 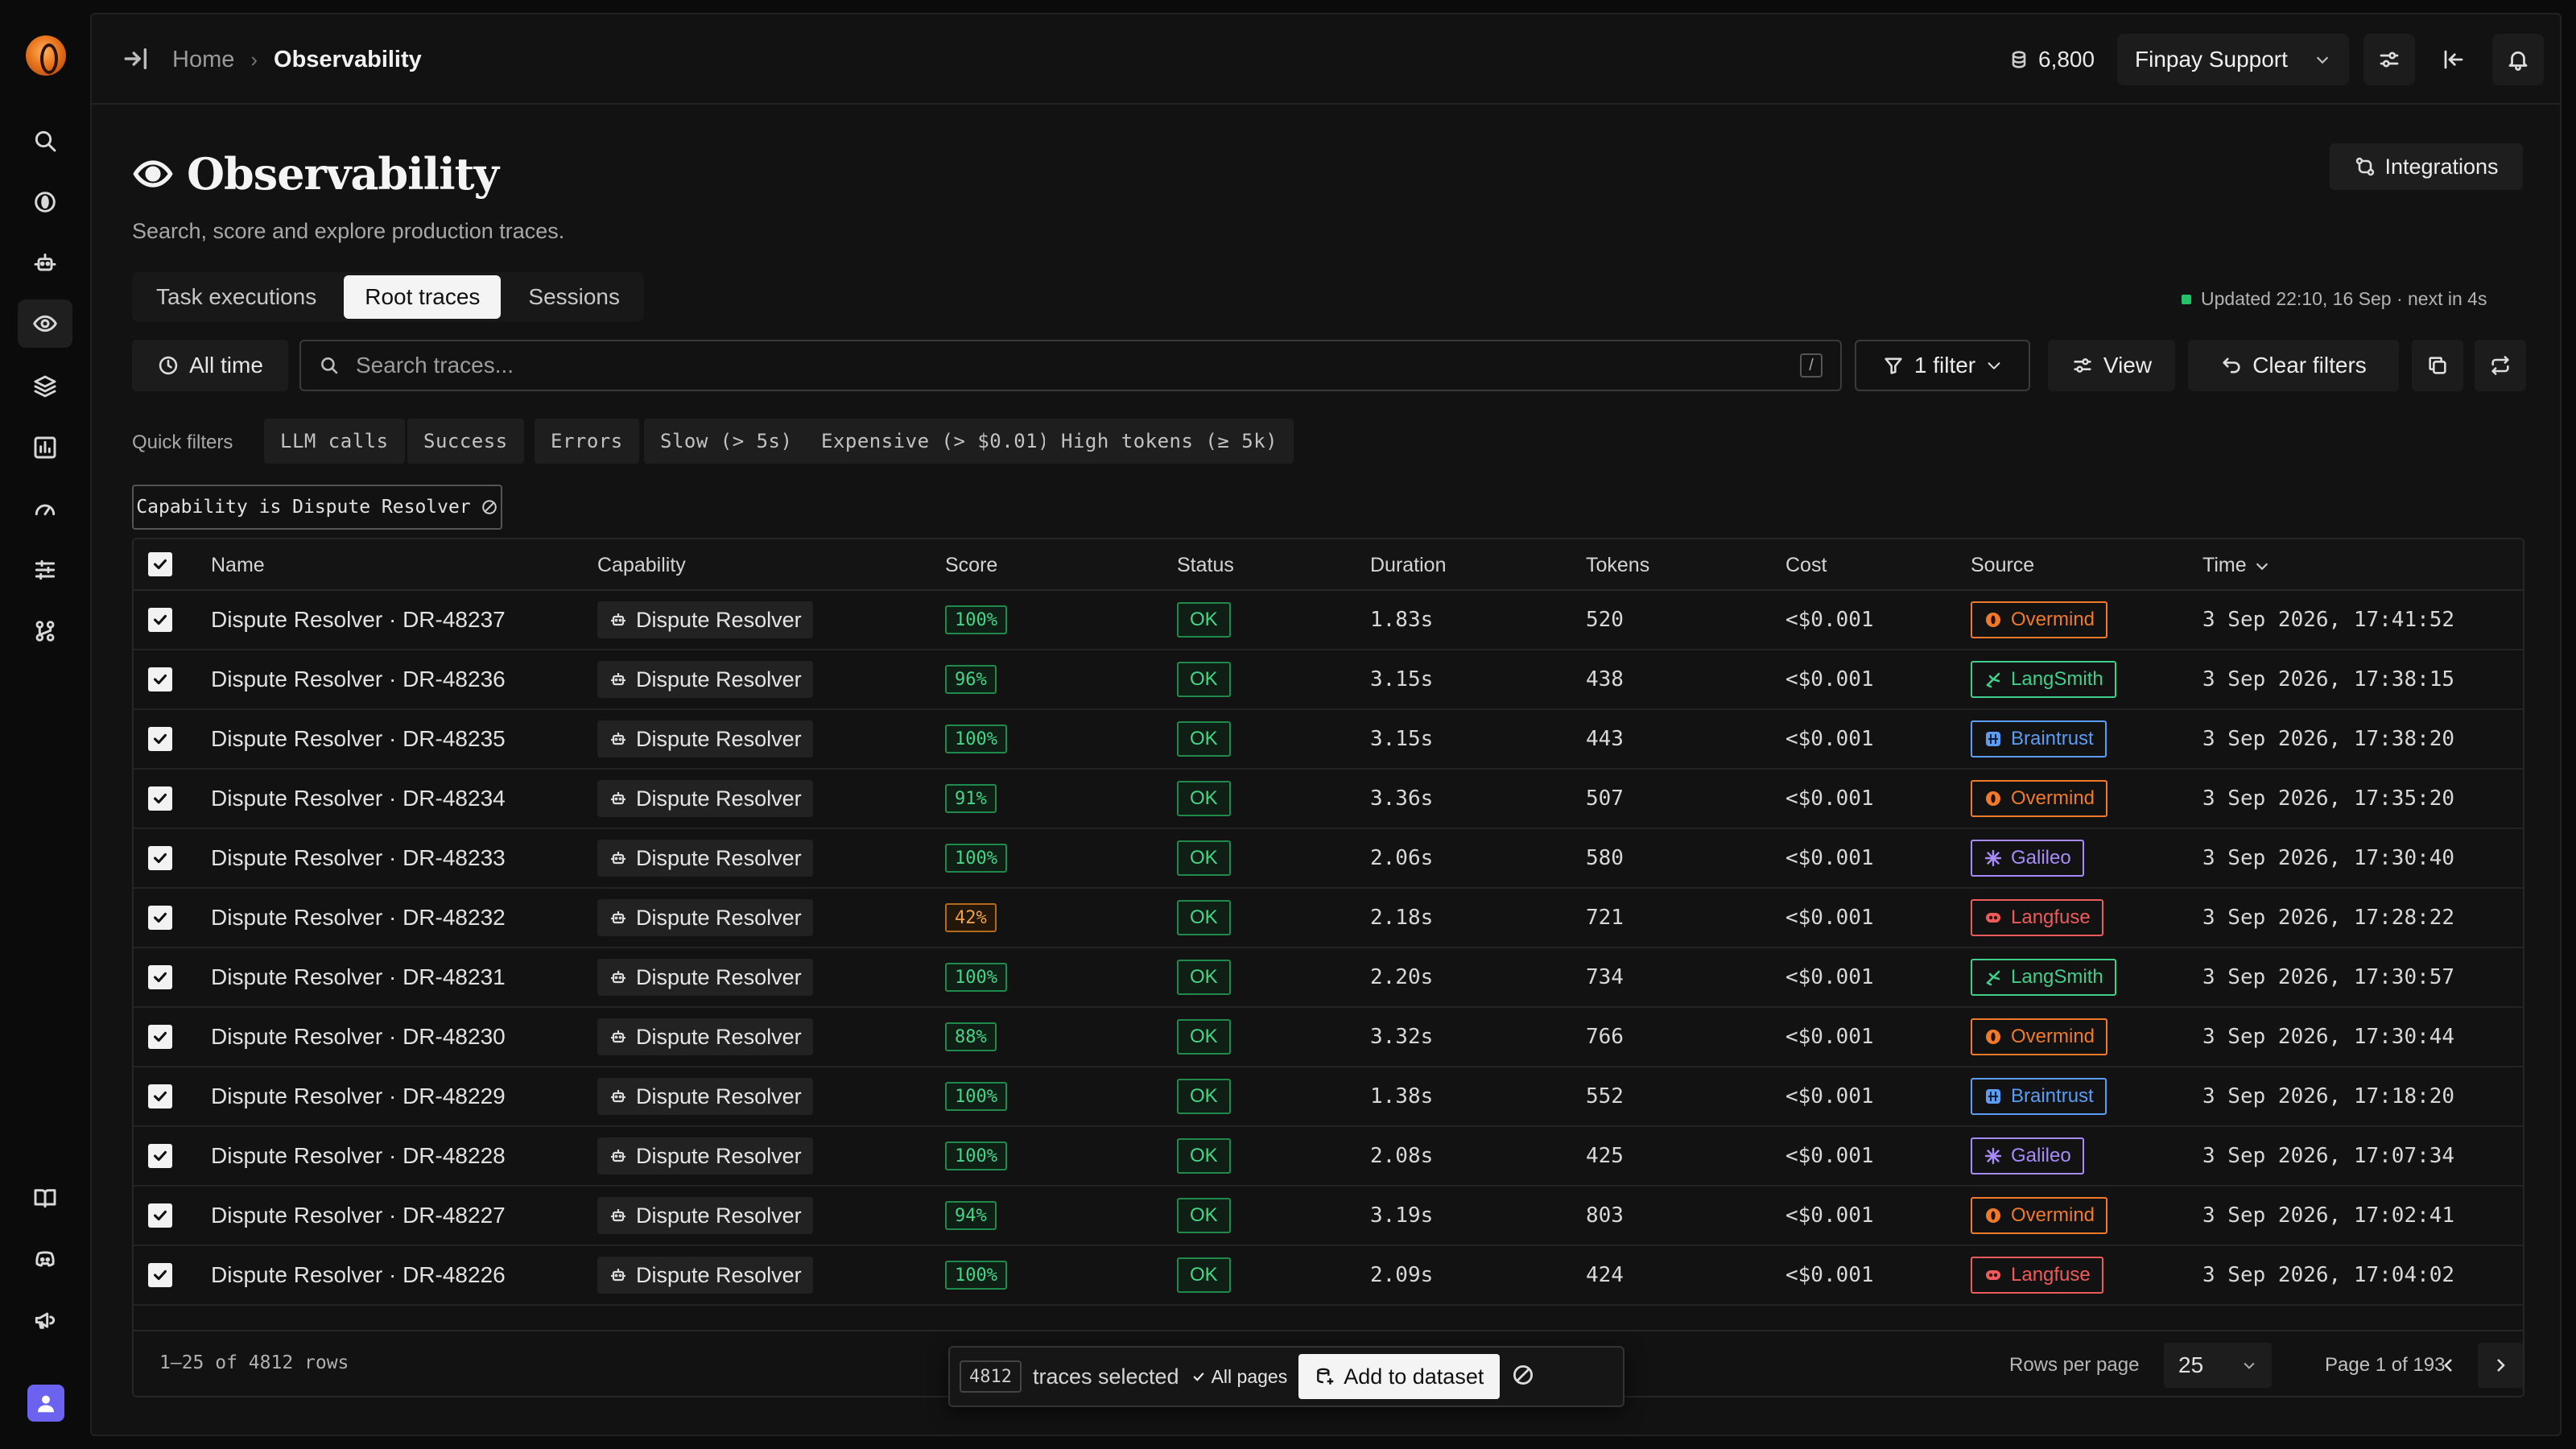 What do you see at coordinates (45, 447) in the screenshot?
I see `analytics-icon` at bounding box center [45, 447].